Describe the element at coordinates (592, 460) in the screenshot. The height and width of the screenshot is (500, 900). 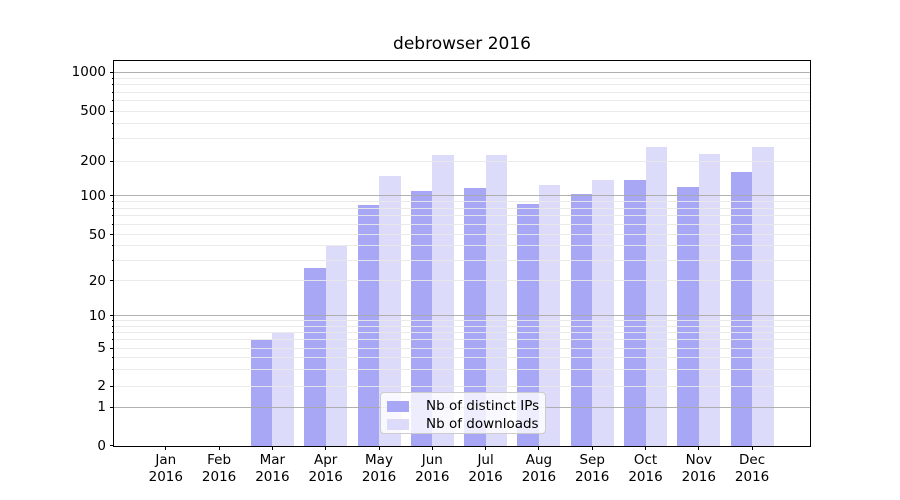
I see `x-tick-month: Sep` at that location.